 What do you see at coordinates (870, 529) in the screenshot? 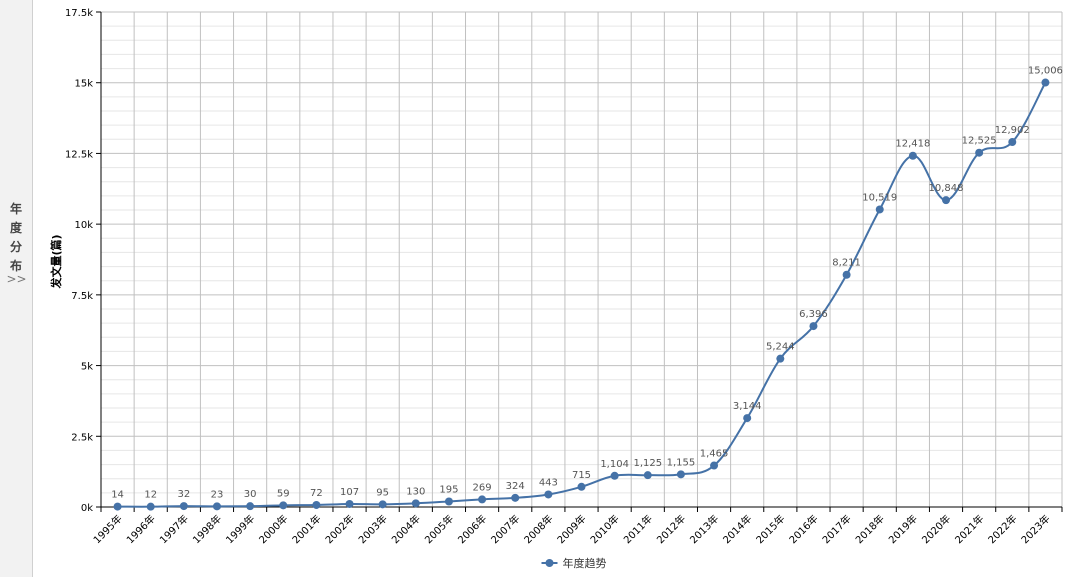
I see `x-tick-label: 2018年` at bounding box center [870, 529].